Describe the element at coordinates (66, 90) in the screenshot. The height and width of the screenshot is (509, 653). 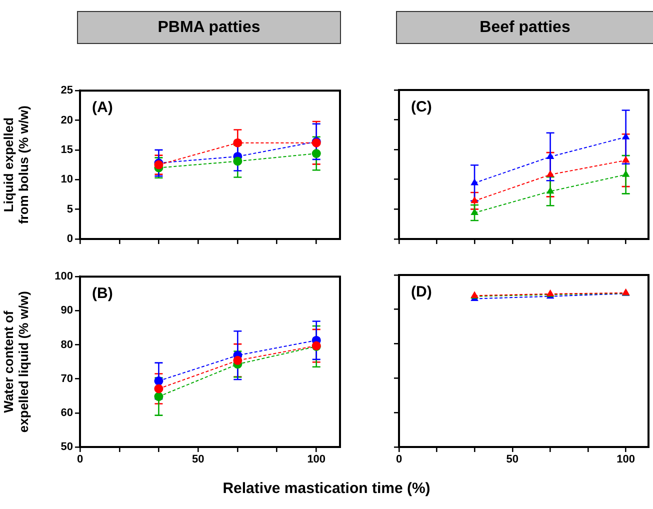
I see `y-tick-label: 25` at that location.